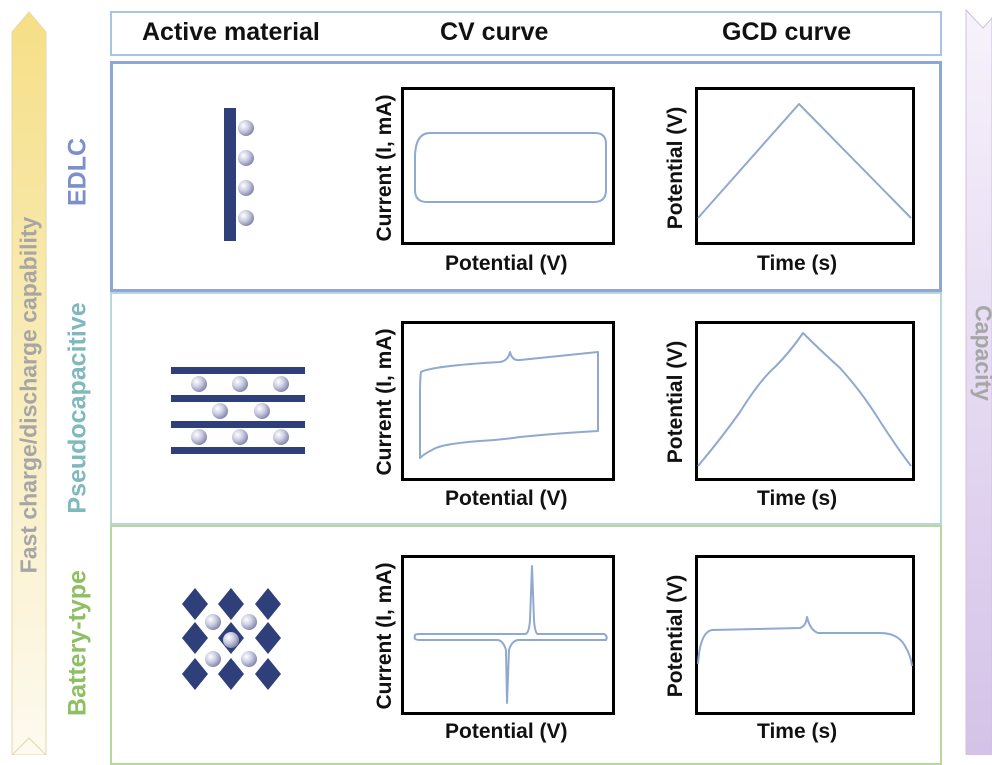 The height and width of the screenshot is (765, 992). I want to click on gcd-curve-pseudo, so click(804, 399).